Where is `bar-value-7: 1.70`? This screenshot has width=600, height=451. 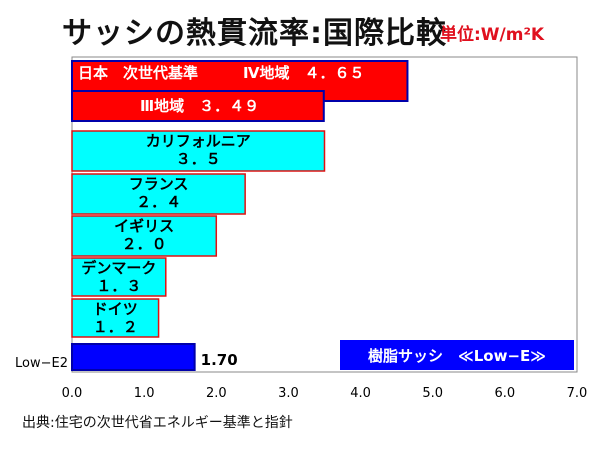
bar-value-7: 1.70 is located at coordinates (219, 360).